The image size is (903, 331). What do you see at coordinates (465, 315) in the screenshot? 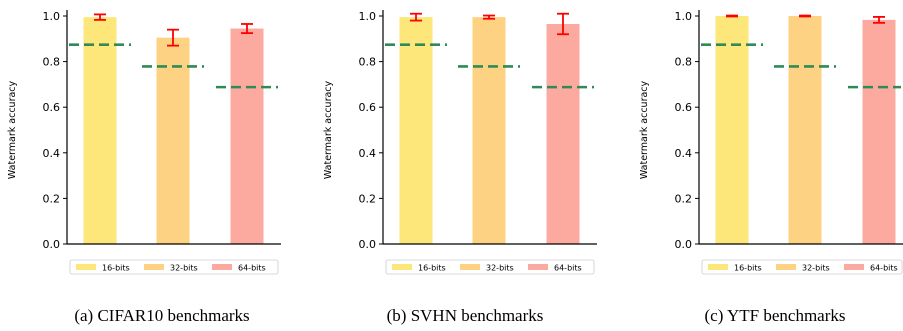
I see `panel-caption: (b) SVHN benchmarks` at bounding box center [465, 315].